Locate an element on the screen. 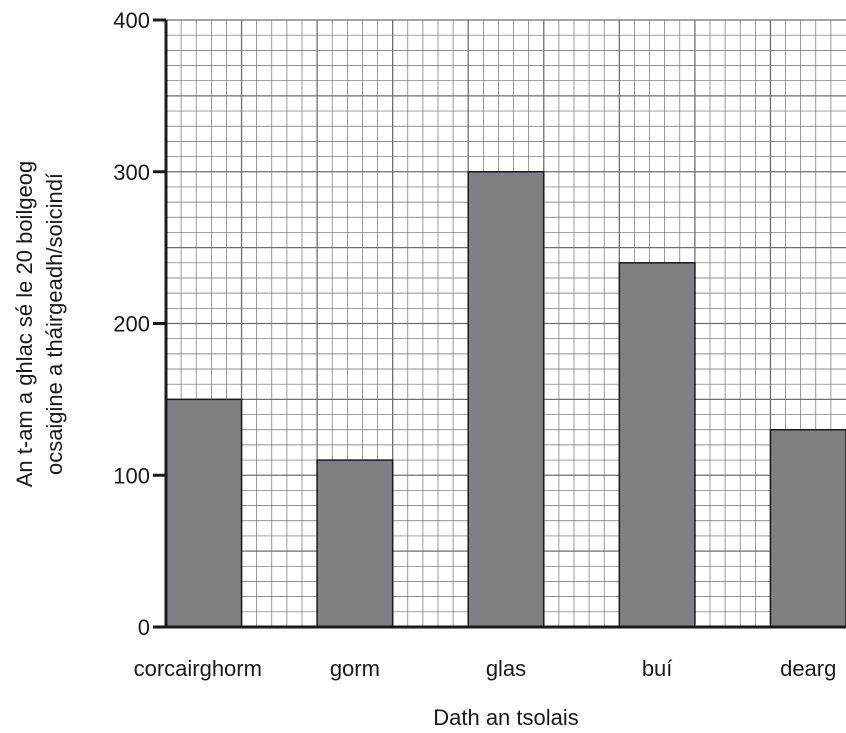 The width and height of the screenshot is (846, 733). x-axis-title: Dath an tsolais is located at coordinates (506, 717).